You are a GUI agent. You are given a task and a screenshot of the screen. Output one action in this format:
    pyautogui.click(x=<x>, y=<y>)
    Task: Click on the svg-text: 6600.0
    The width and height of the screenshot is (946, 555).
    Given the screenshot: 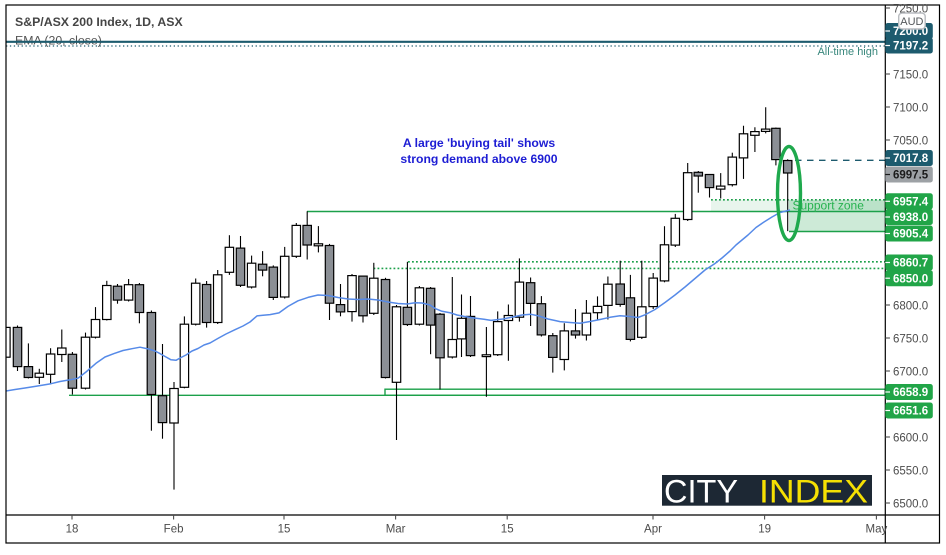 What is the action you would take?
    pyautogui.click(x=910, y=438)
    